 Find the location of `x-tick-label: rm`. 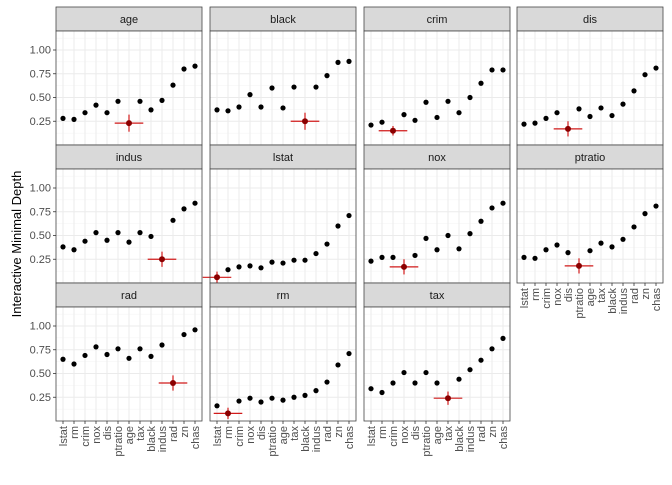

x-tick-label: rm is located at coordinates (536, 294).